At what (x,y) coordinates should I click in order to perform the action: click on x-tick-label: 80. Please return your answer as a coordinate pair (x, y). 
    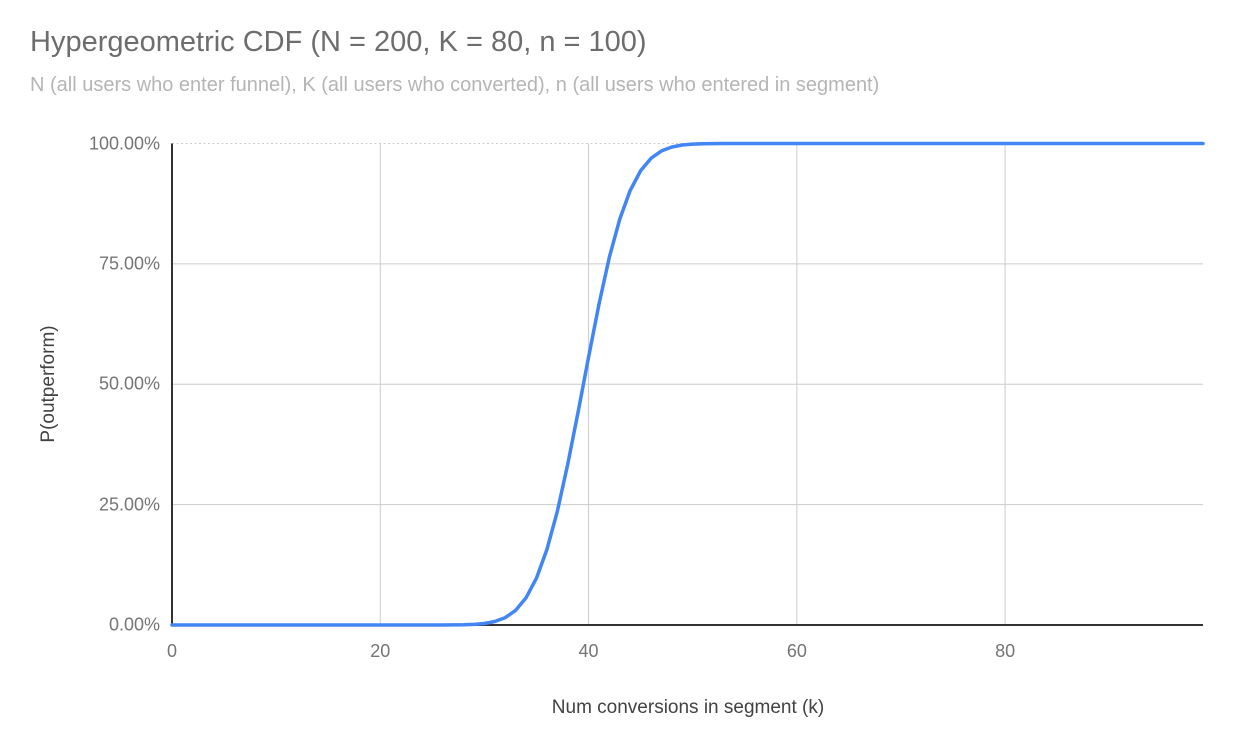
    Looking at the image, I should click on (1005, 651).